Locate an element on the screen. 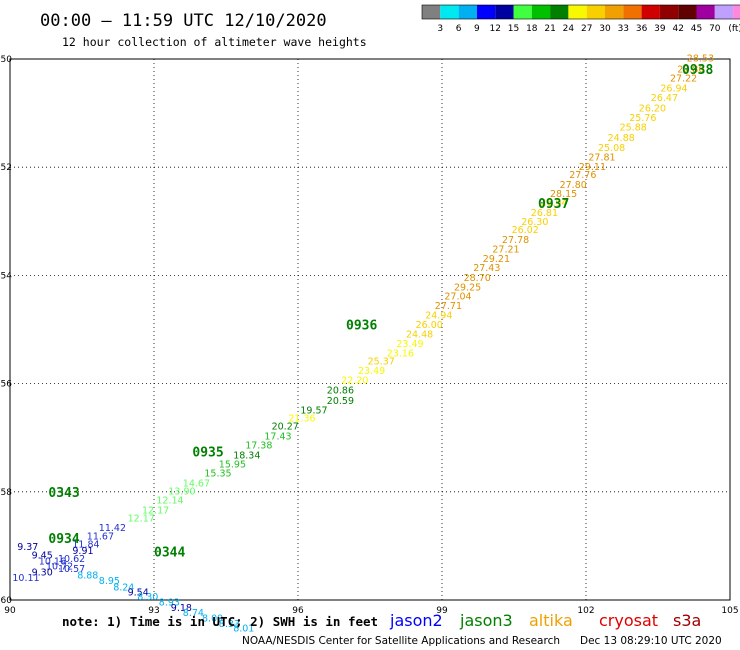 The image size is (740, 650). data-point-label: 22.20 is located at coordinates (354, 381).